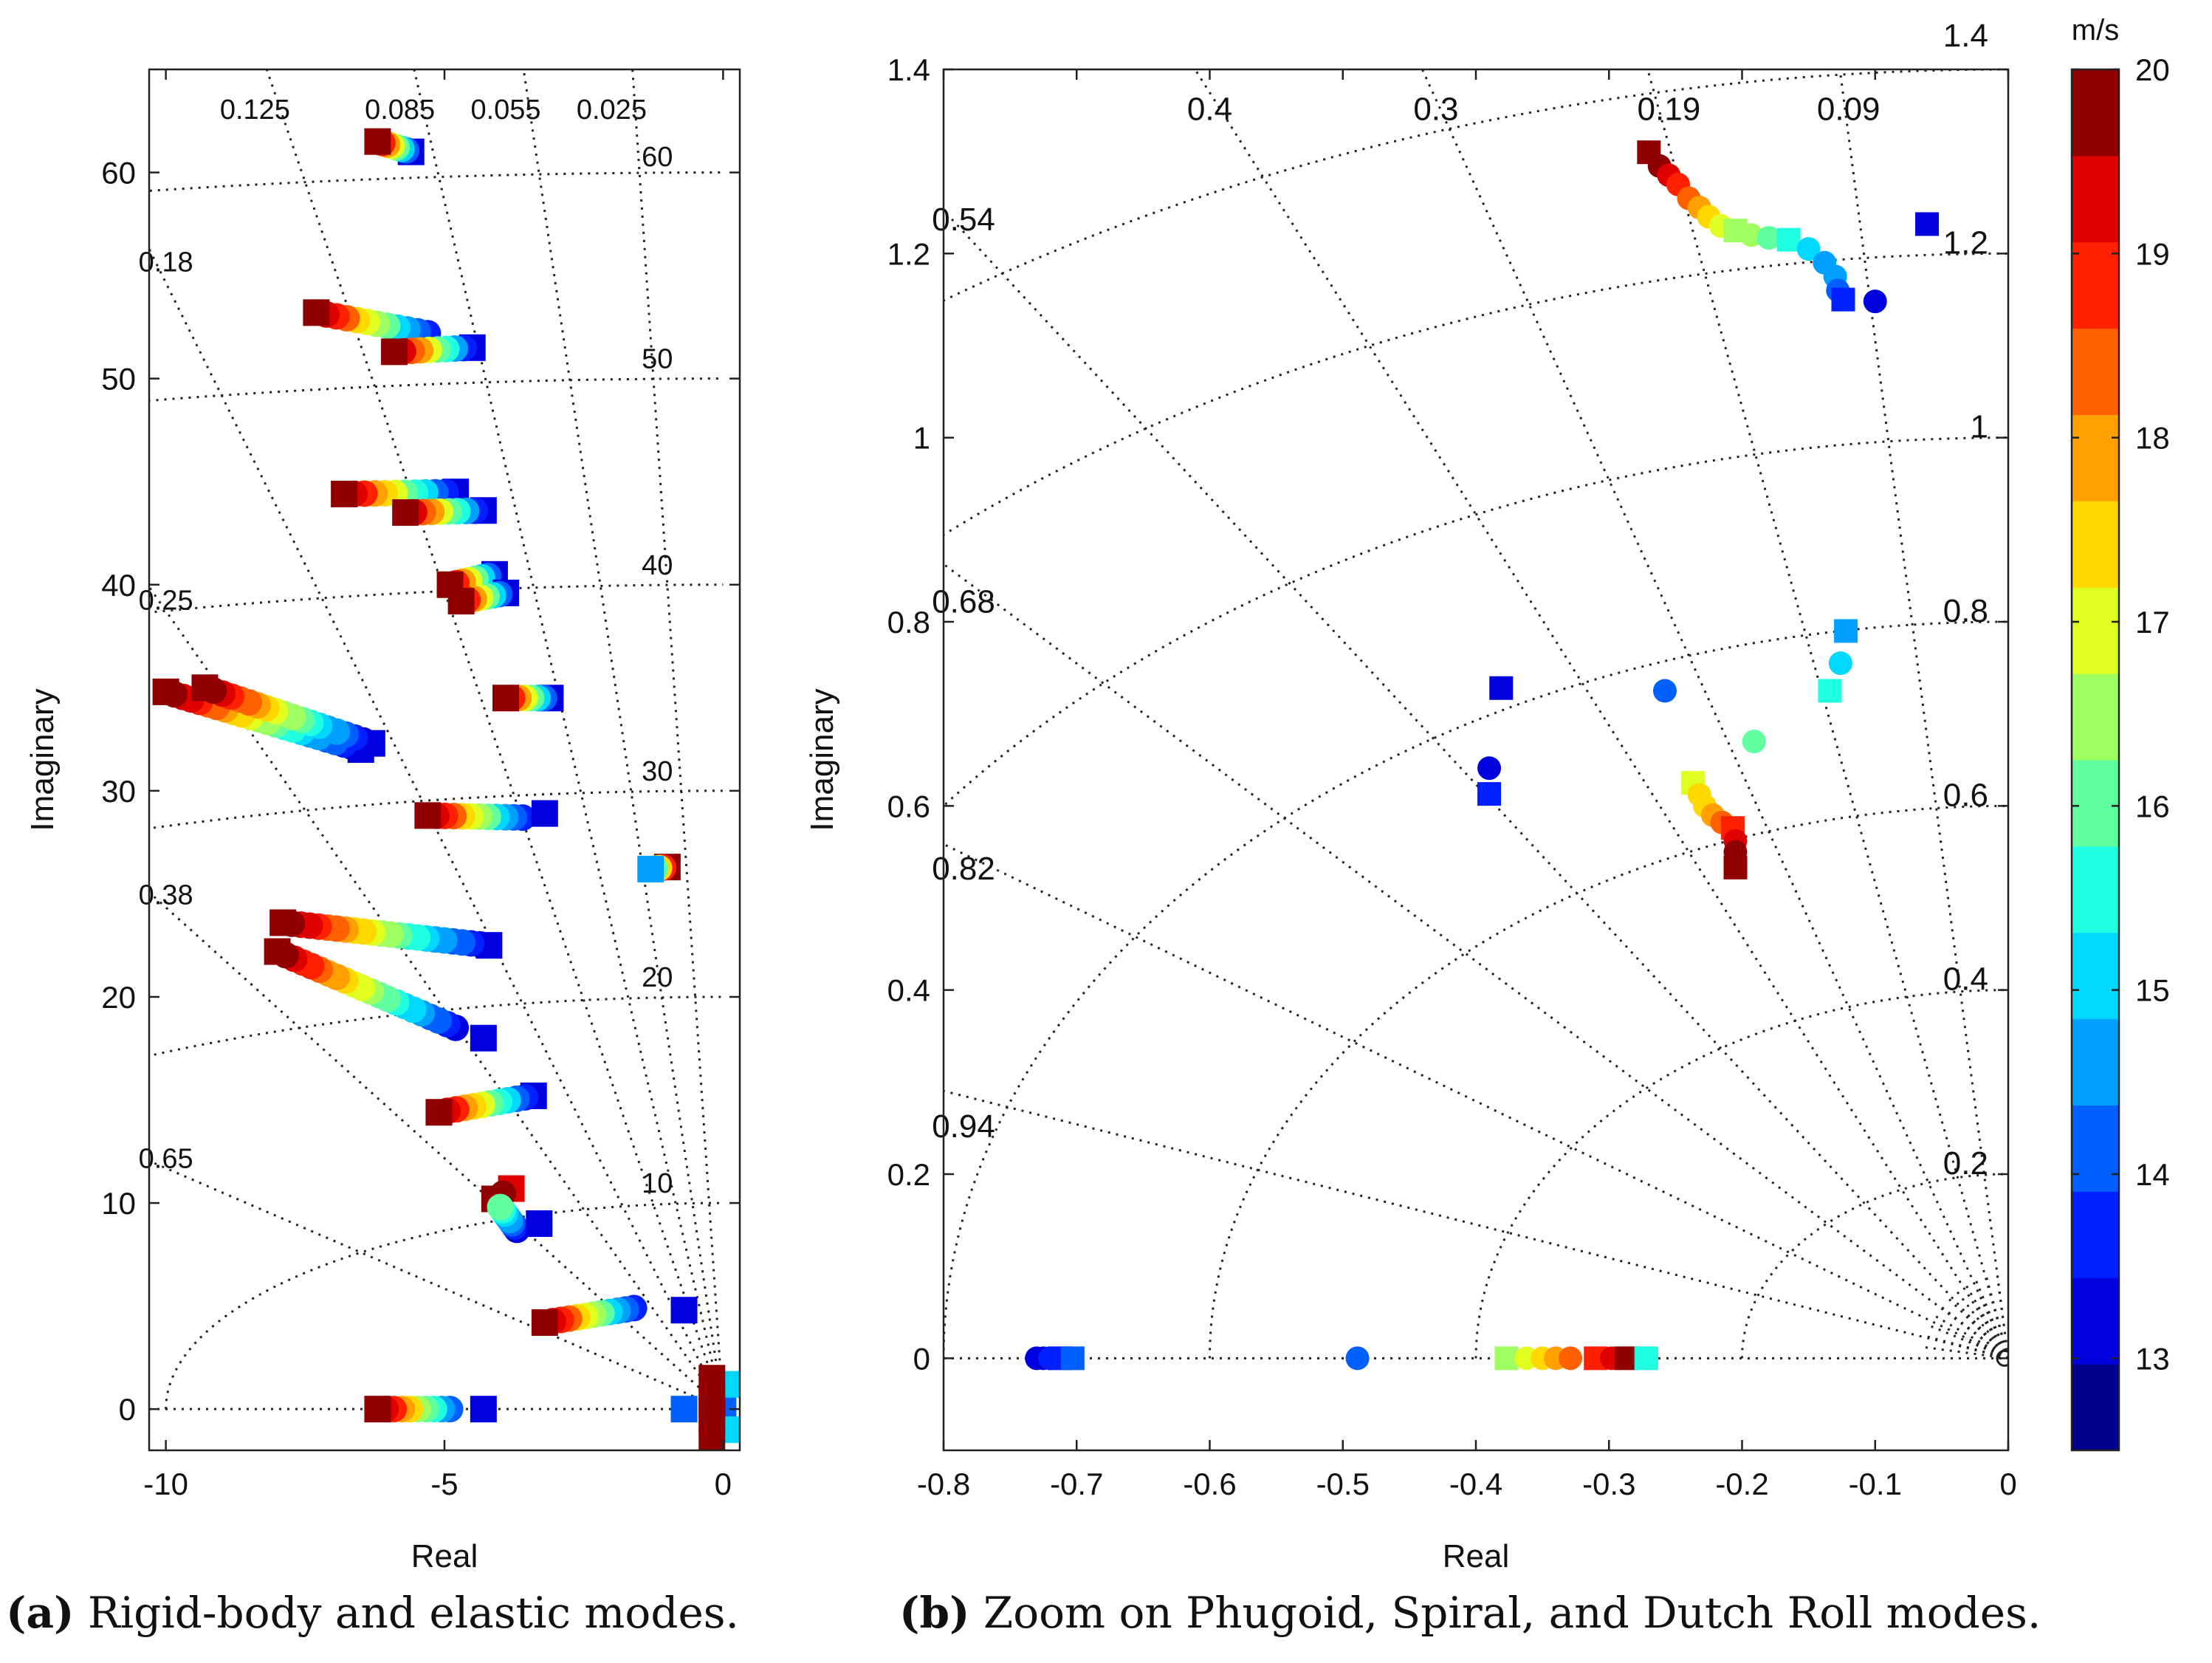 This screenshot has height=1663, width=2212. I want to click on damping-label: 0.4, so click(1209, 110).